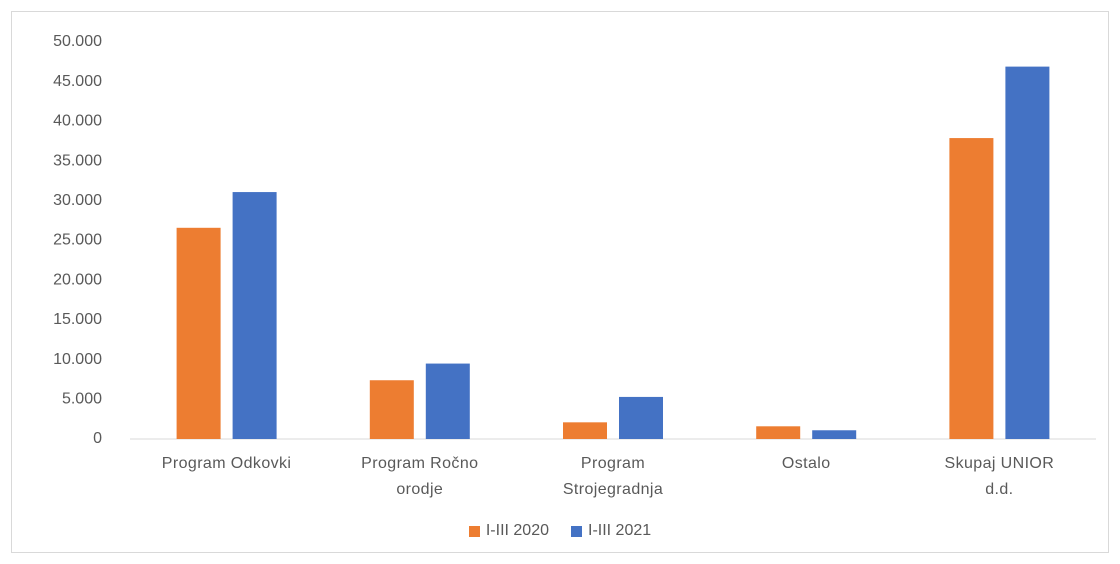  What do you see at coordinates (77, 319) in the screenshot?
I see `y-tick-label: 15.000` at bounding box center [77, 319].